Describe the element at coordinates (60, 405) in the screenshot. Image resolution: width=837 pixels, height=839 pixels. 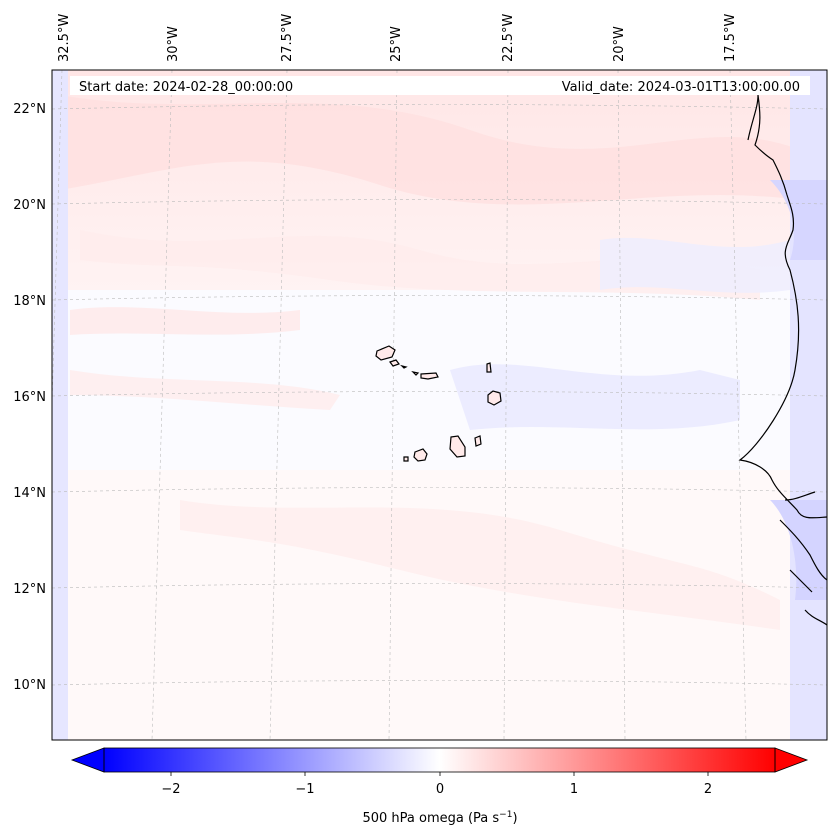
I see `negative-omega-edge-west` at that location.